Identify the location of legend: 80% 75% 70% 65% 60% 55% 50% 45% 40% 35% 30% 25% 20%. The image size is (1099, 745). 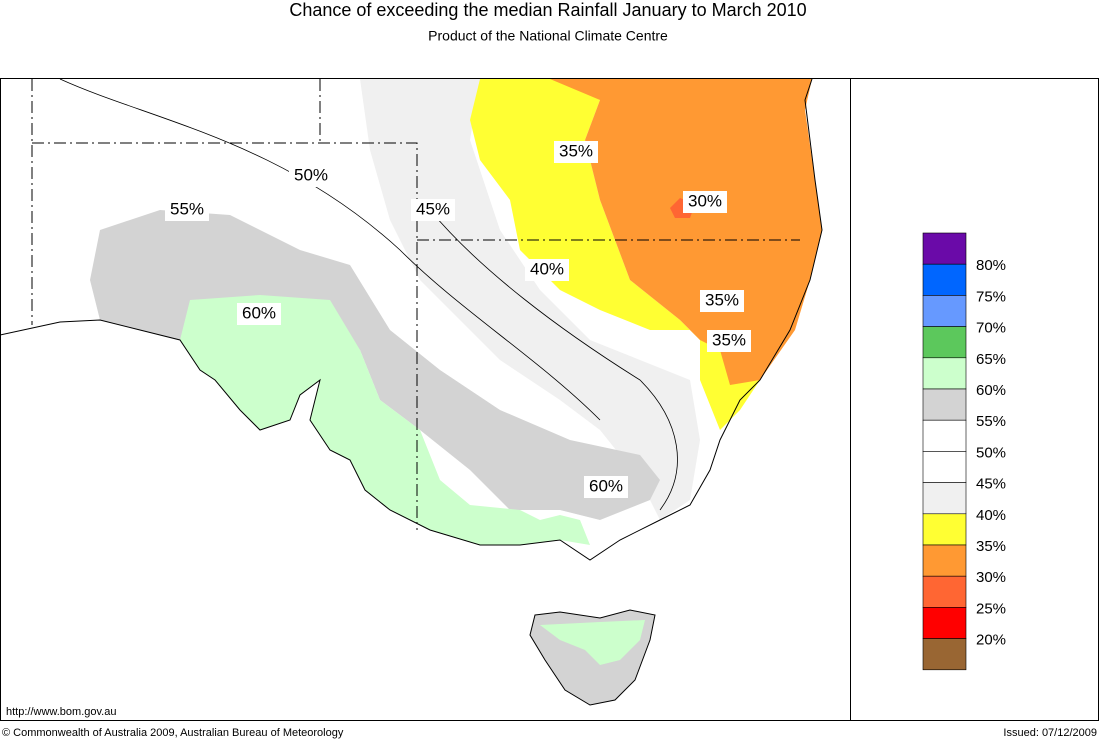
(964, 451).